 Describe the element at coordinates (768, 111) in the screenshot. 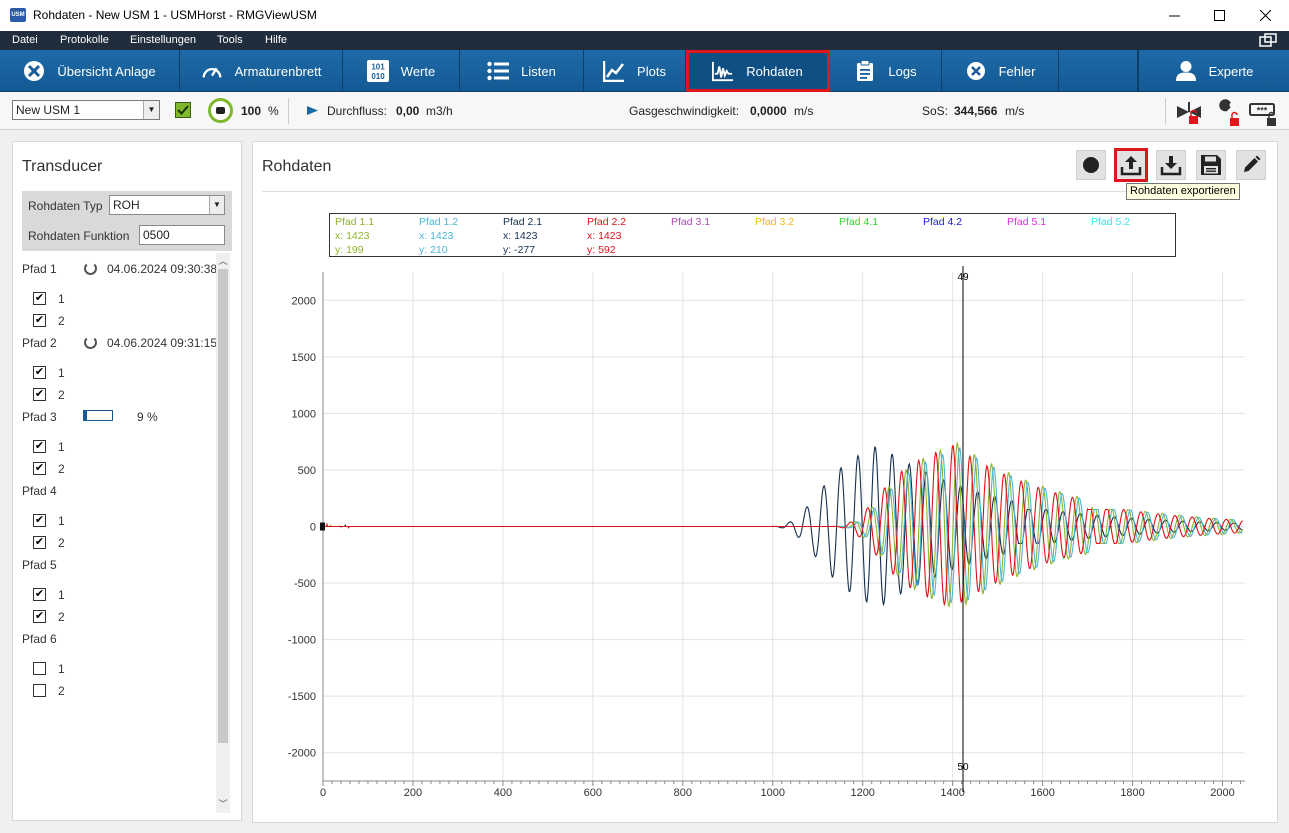

I see `gas-value: 0,0000` at that location.